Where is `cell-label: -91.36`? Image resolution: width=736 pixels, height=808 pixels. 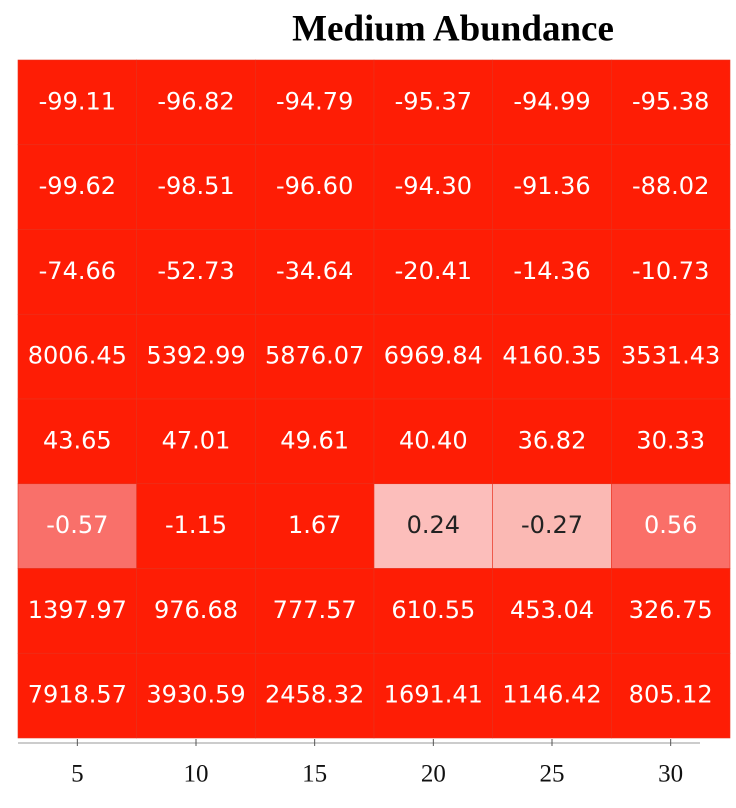
cell-label: -91.36 is located at coordinates (551, 186).